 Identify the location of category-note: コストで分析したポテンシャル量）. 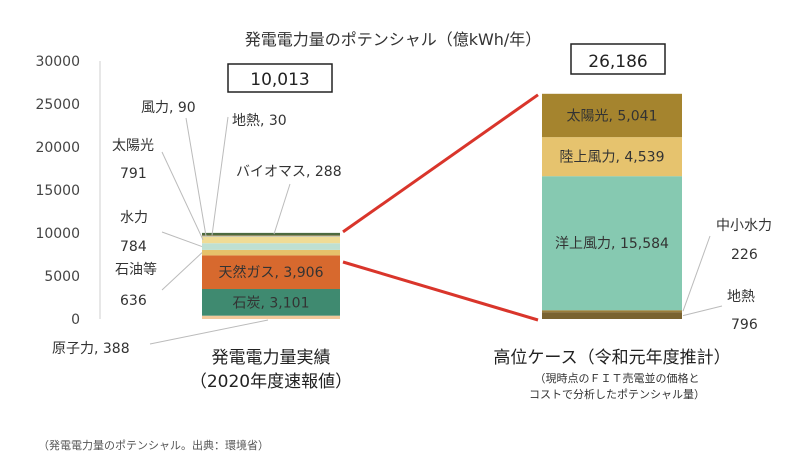
(617, 394).